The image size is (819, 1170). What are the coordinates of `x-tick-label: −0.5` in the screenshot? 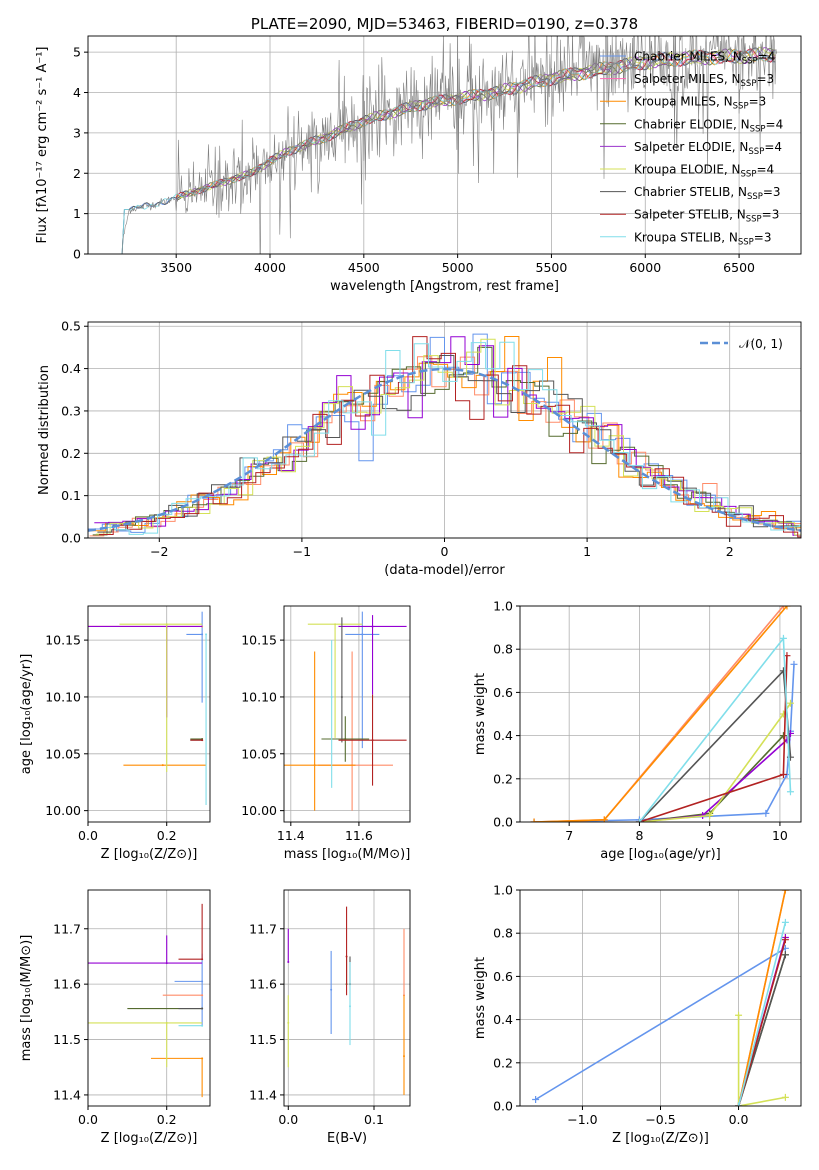 It's located at (660, 1119).